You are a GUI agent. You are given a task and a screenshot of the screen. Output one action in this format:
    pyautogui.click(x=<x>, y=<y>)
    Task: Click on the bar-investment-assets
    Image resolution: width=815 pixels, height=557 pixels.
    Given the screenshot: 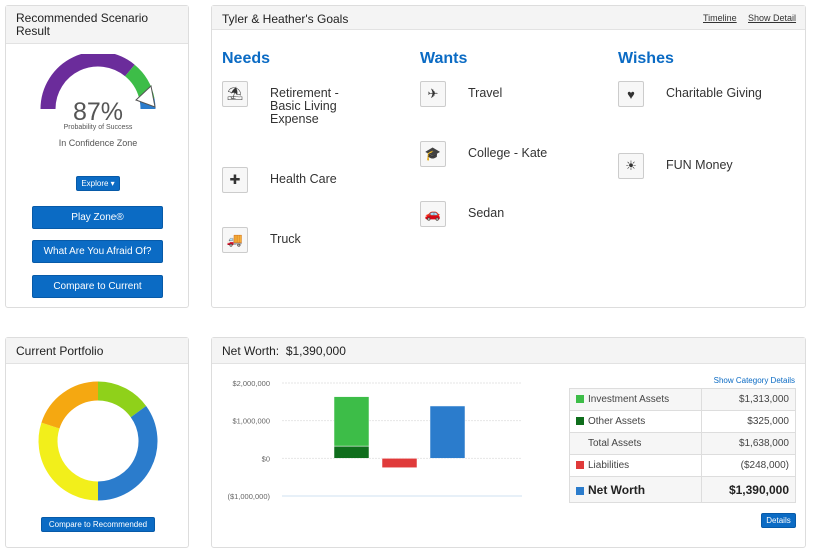 What is the action you would take?
    pyautogui.click(x=351, y=421)
    